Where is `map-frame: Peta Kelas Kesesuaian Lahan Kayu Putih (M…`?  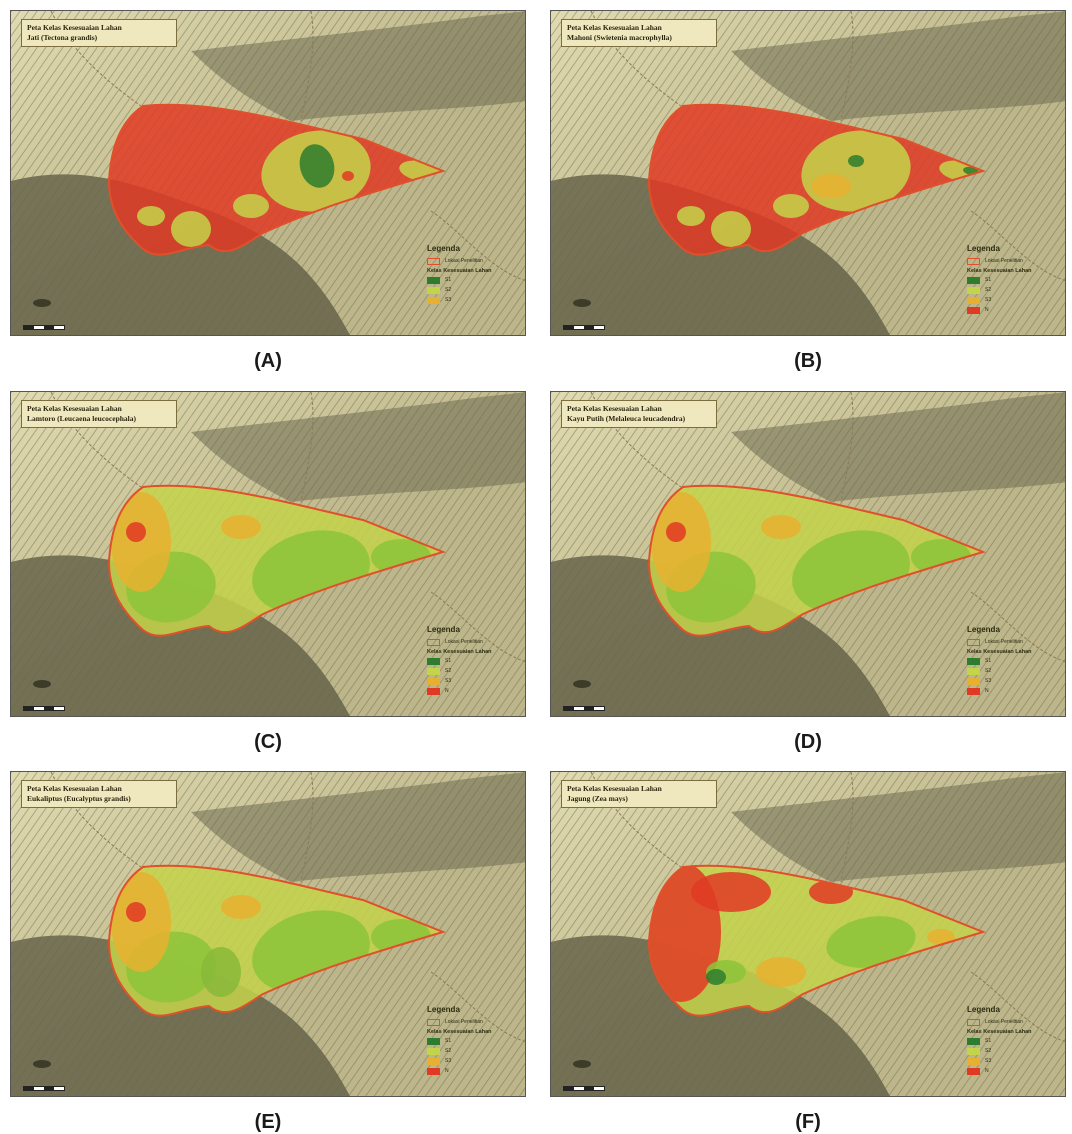
map-frame: Peta Kelas Kesesuaian Lahan Kayu Putih (M… is located at coordinates (808, 554).